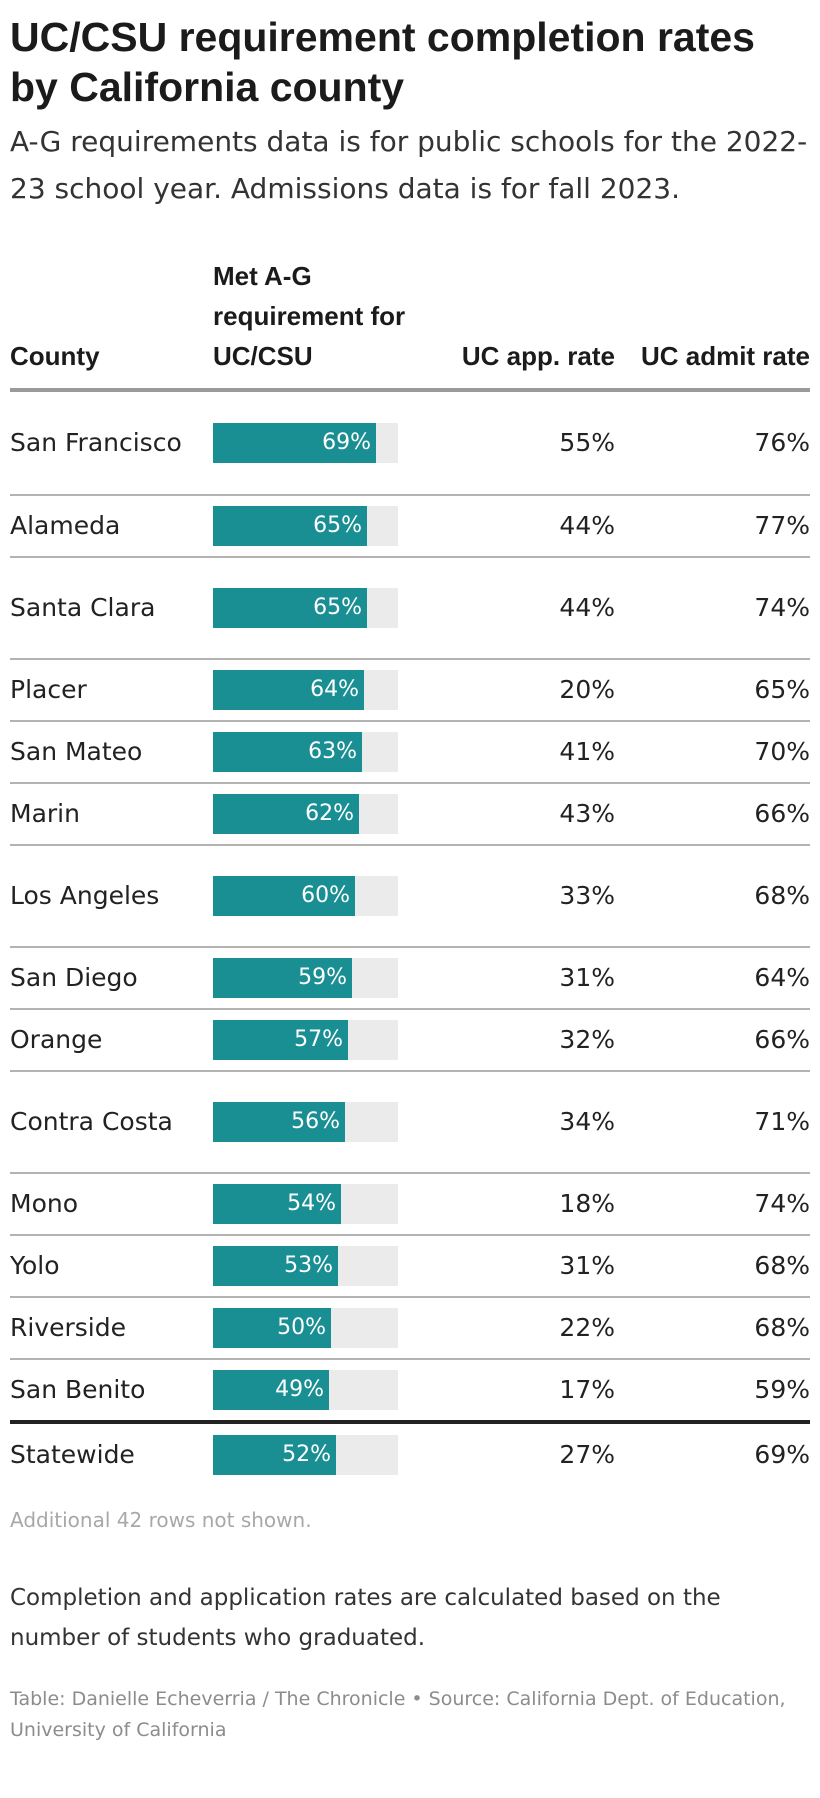 This screenshot has width=820, height=1798. Describe the element at coordinates (712, 526) in the screenshot. I see `uc-admit-rate: 77%` at that location.